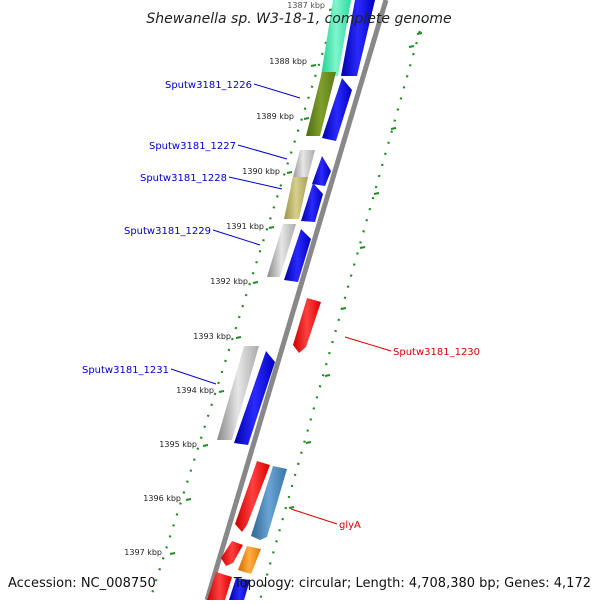 This screenshot has height=604, width=600. I want to click on gene-arrow-glya, so click(269, 503).